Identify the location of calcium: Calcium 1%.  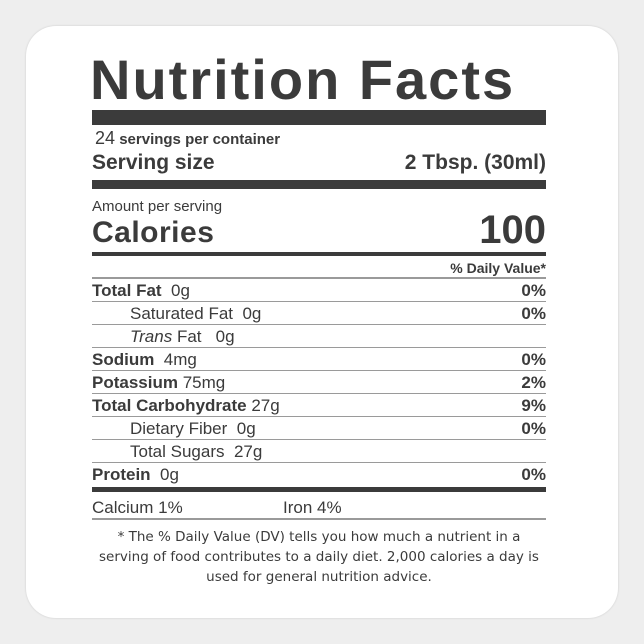
(137, 507).